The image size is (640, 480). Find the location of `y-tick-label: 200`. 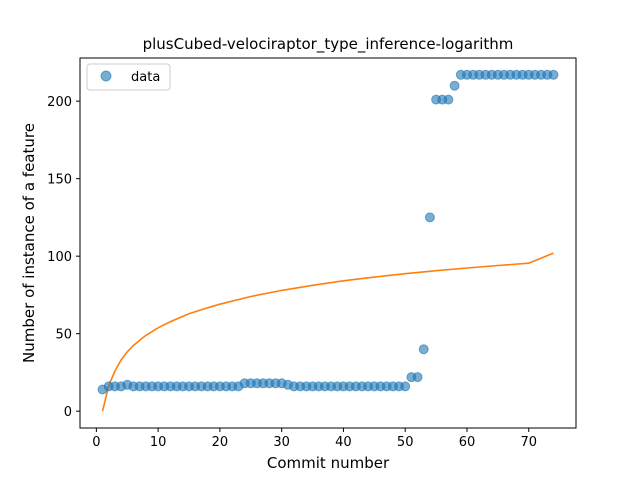

y-tick-label: 200 is located at coordinates (59, 102).